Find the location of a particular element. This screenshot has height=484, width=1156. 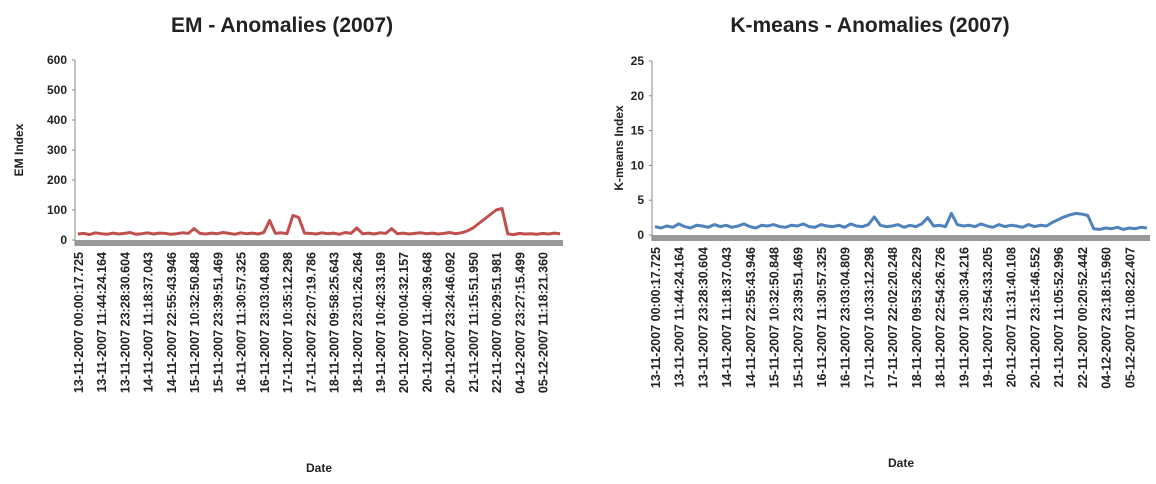

x-tick-label: 18-11-2007 22:54:26.726 is located at coordinates (941, 317).